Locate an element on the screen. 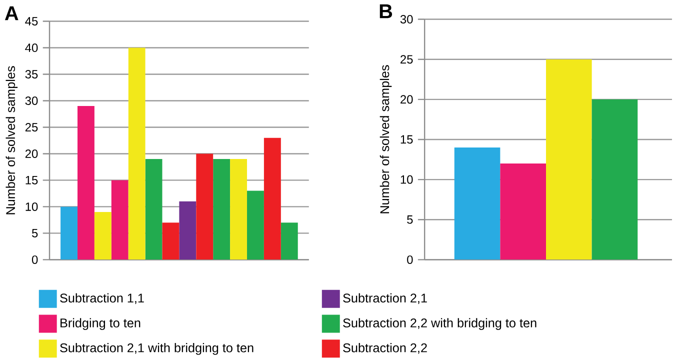 The image size is (673, 360). y-tick-label: 40 is located at coordinates (31, 47).